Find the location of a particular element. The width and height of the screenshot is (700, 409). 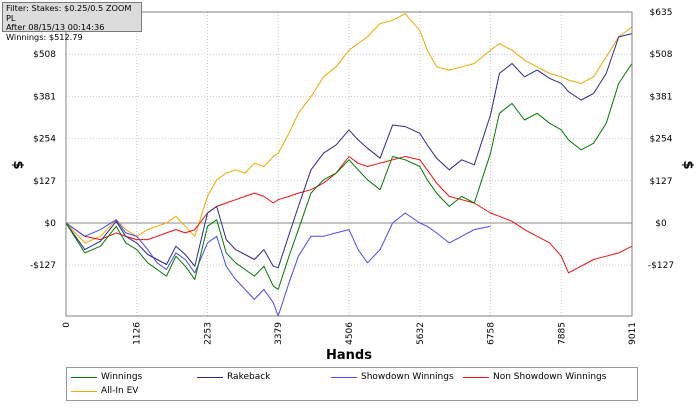

y-tick-label-right: $381 is located at coordinates (661, 97).